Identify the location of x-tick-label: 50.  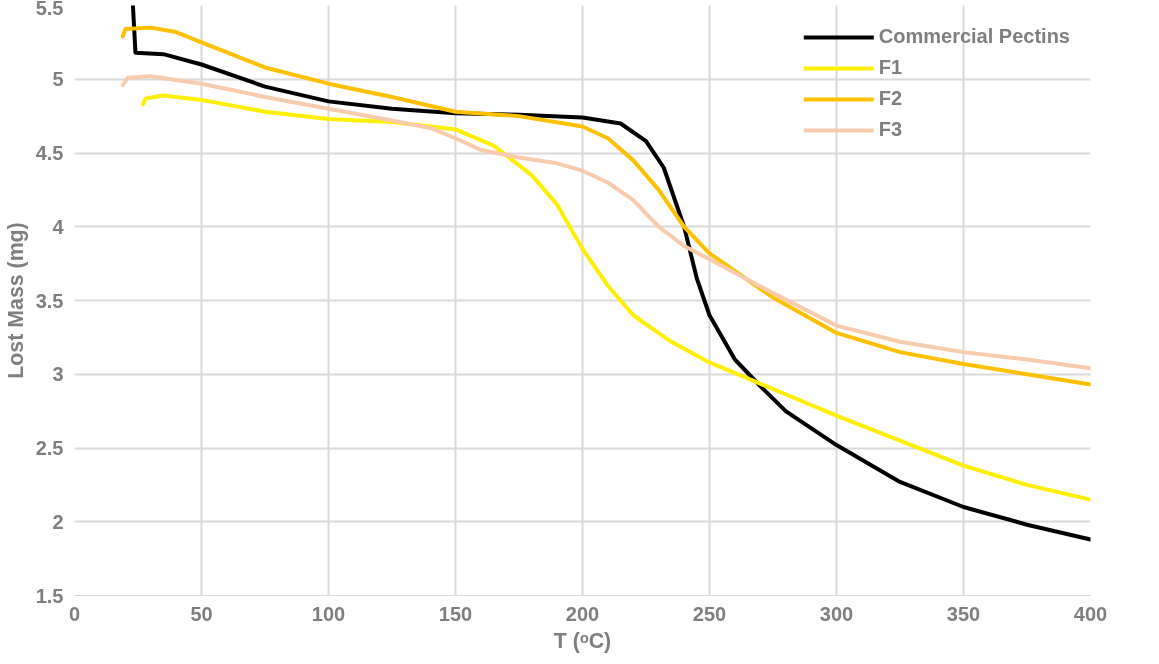
(201, 613).